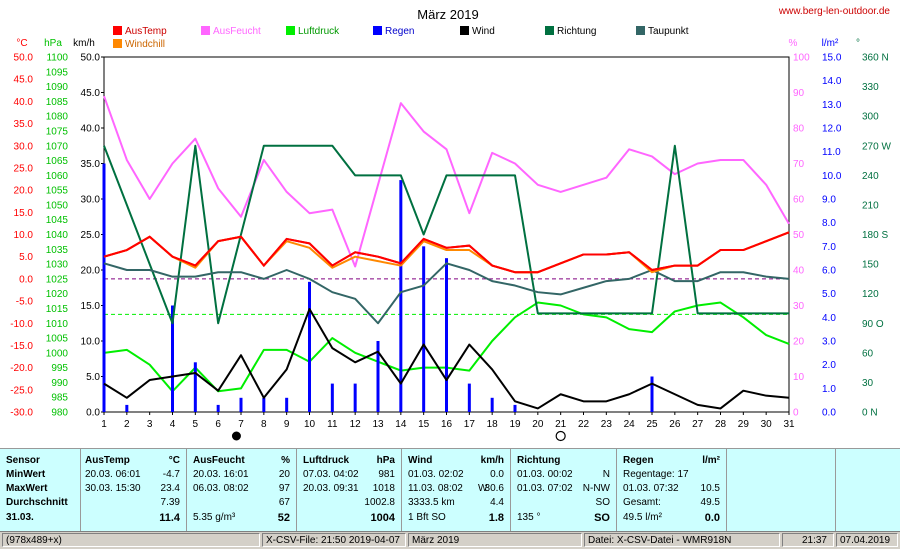 The height and width of the screenshot is (549, 900). Describe the element at coordinates (829, 200) in the screenshot. I see `rain-axis-tick-6: 9.0` at that location.